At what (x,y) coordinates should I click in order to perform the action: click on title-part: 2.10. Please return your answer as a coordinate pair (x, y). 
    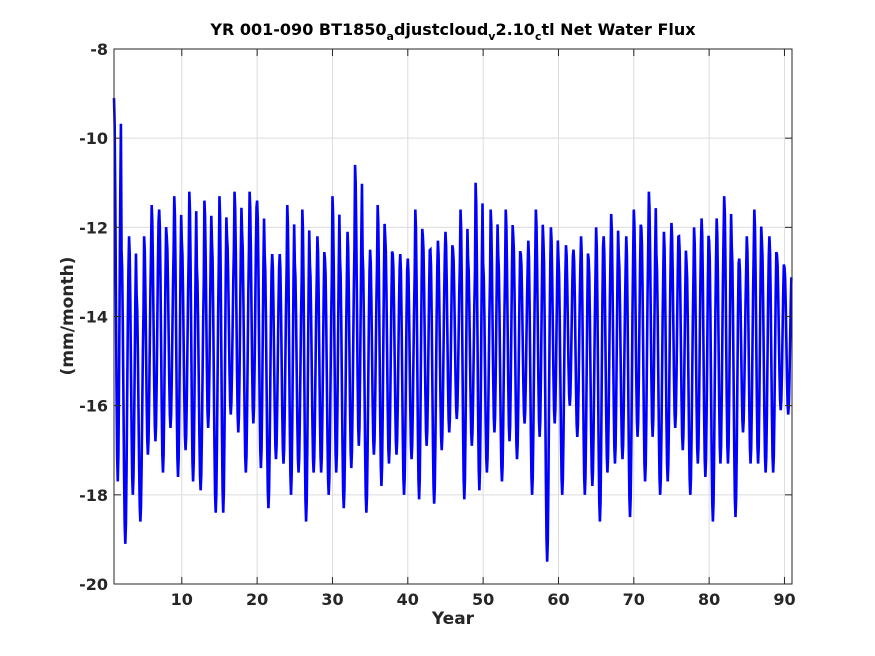
    Looking at the image, I should click on (514, 29).